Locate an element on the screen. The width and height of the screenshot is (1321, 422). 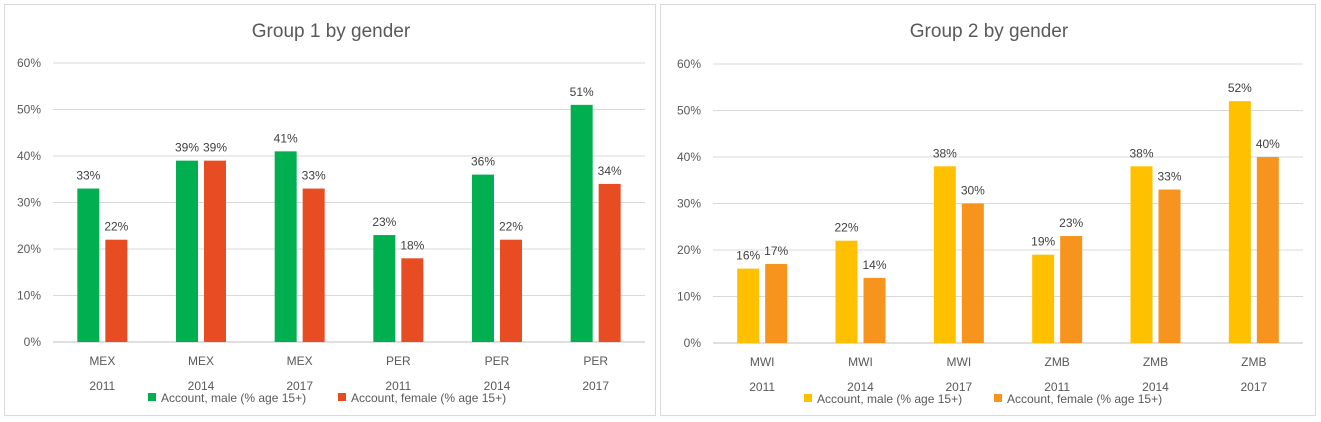
data-label: 30% is located at coordinates (973, 191).